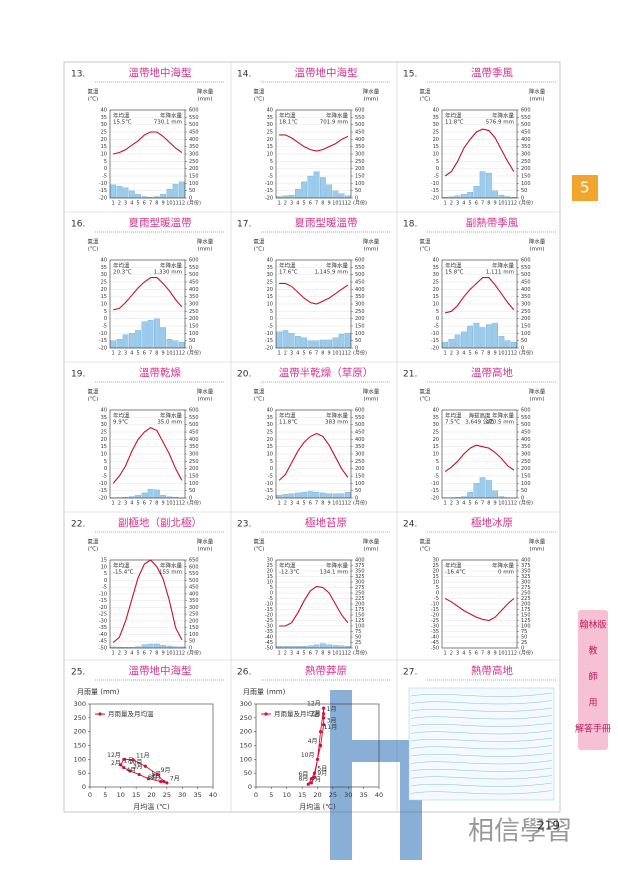 The height and width of the screenshot is (871, 618). Describe the element at coordinates (103, 191) in the screenshot. I see `y-tick-label: -15` at that location.